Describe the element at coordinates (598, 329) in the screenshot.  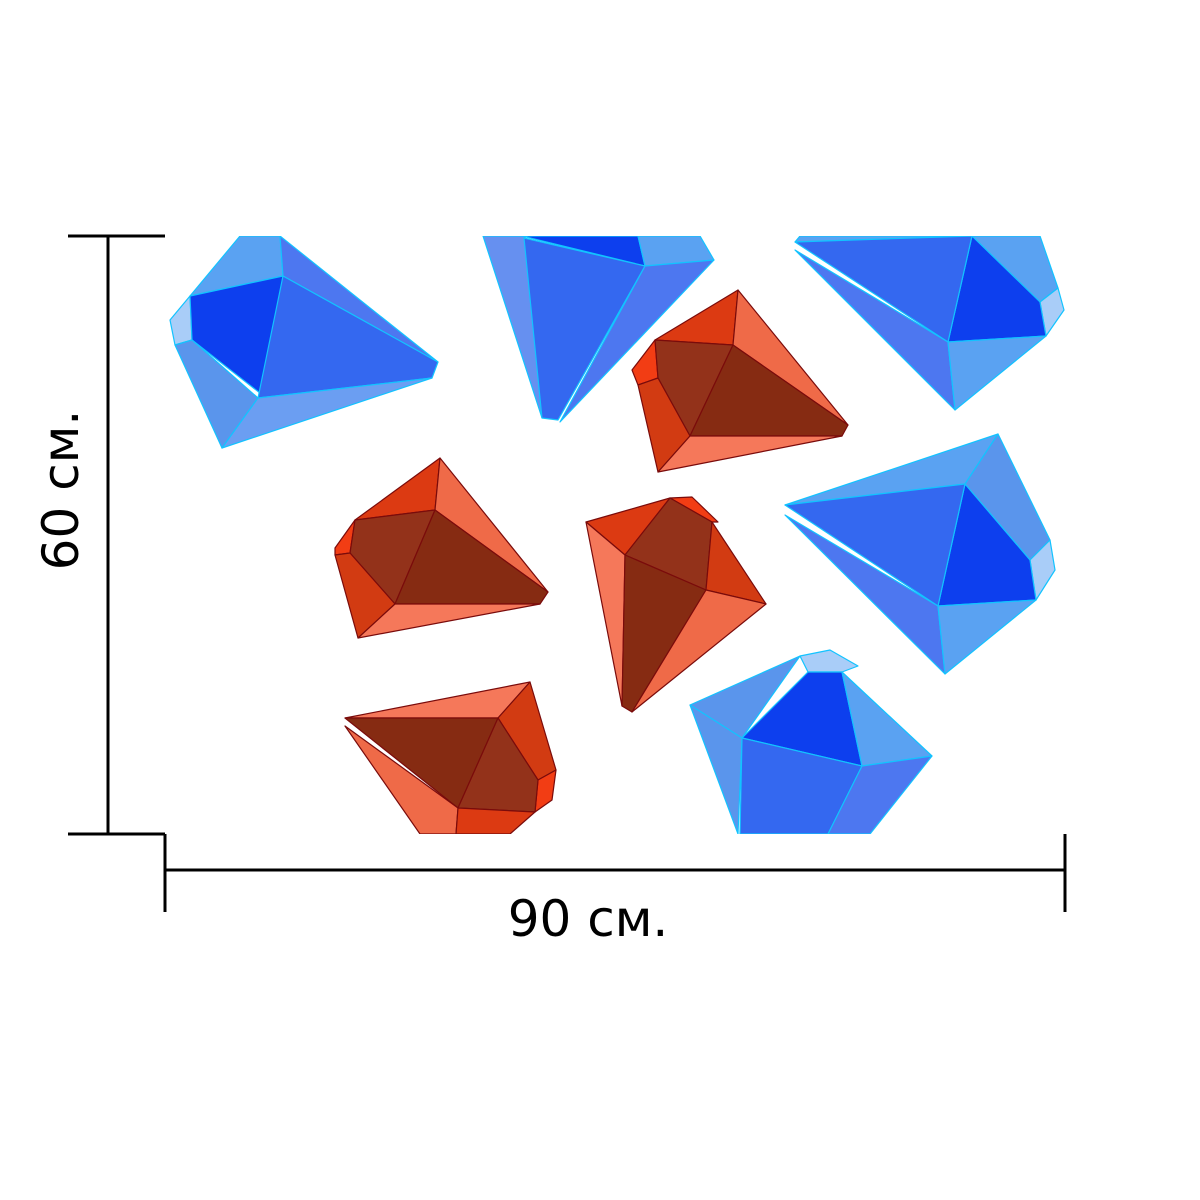
I see `blue-gem-top-center` at that location.